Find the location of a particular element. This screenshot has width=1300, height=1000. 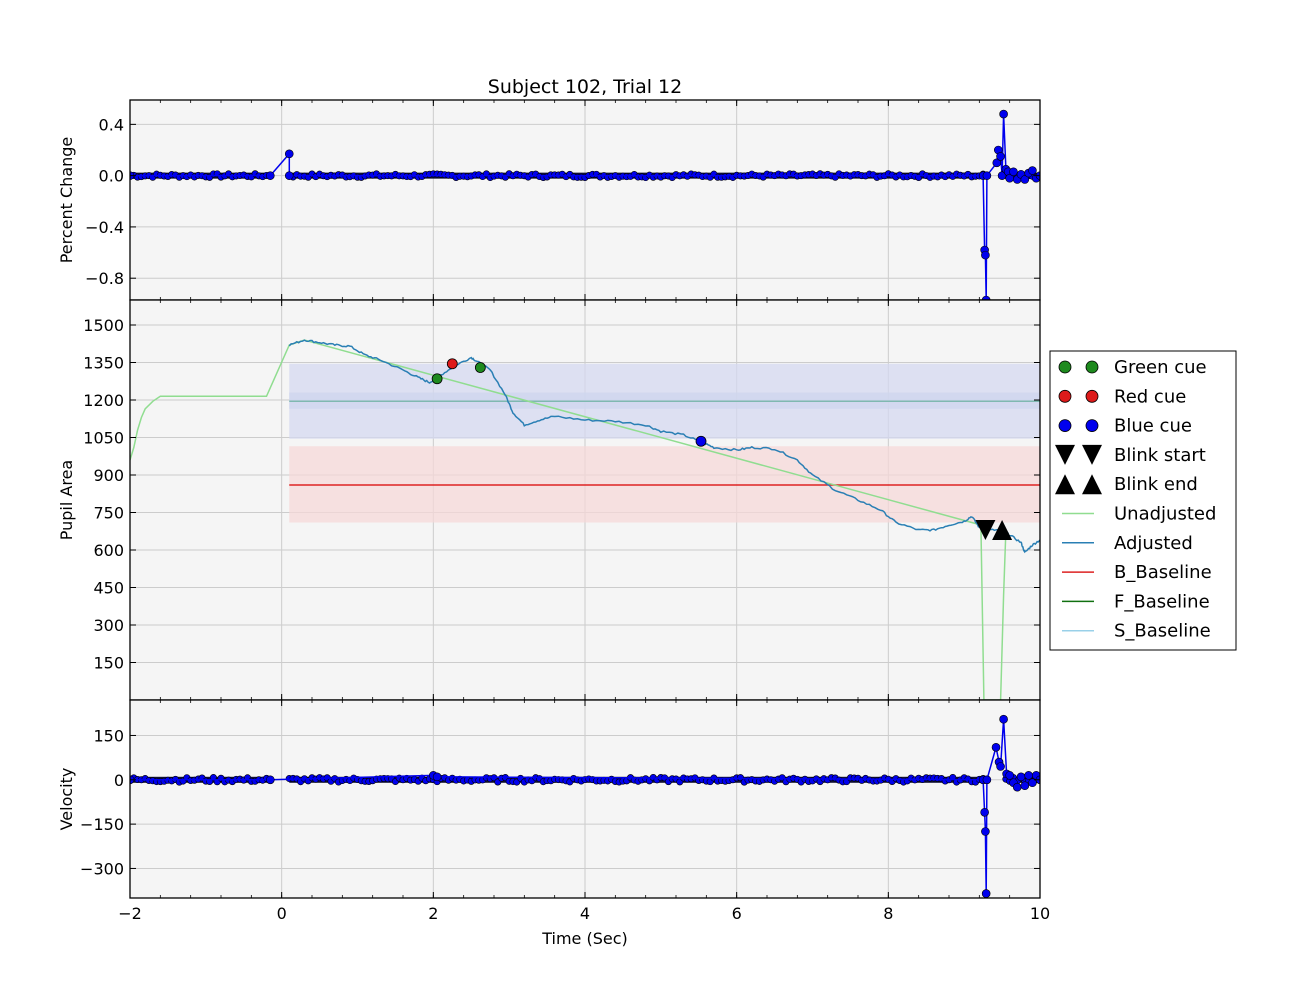

x-tick-label: 10 is located at coordinates (1040, 913).